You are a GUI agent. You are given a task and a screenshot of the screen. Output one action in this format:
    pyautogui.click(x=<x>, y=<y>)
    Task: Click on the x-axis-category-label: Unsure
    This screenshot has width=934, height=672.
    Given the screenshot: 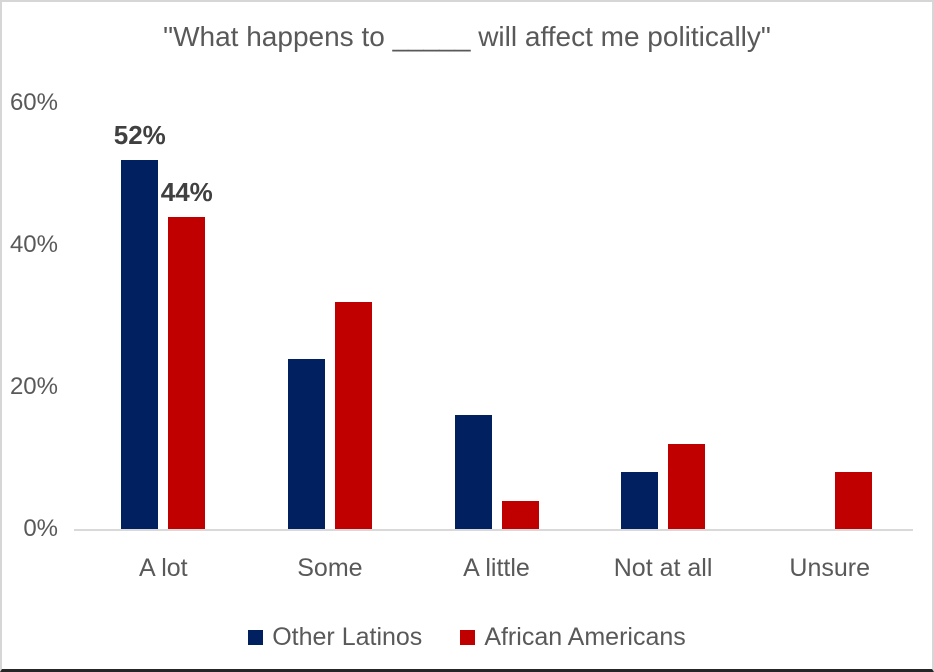 What is the action you would take?
    pyautogui.click(x=829, y=568)
    